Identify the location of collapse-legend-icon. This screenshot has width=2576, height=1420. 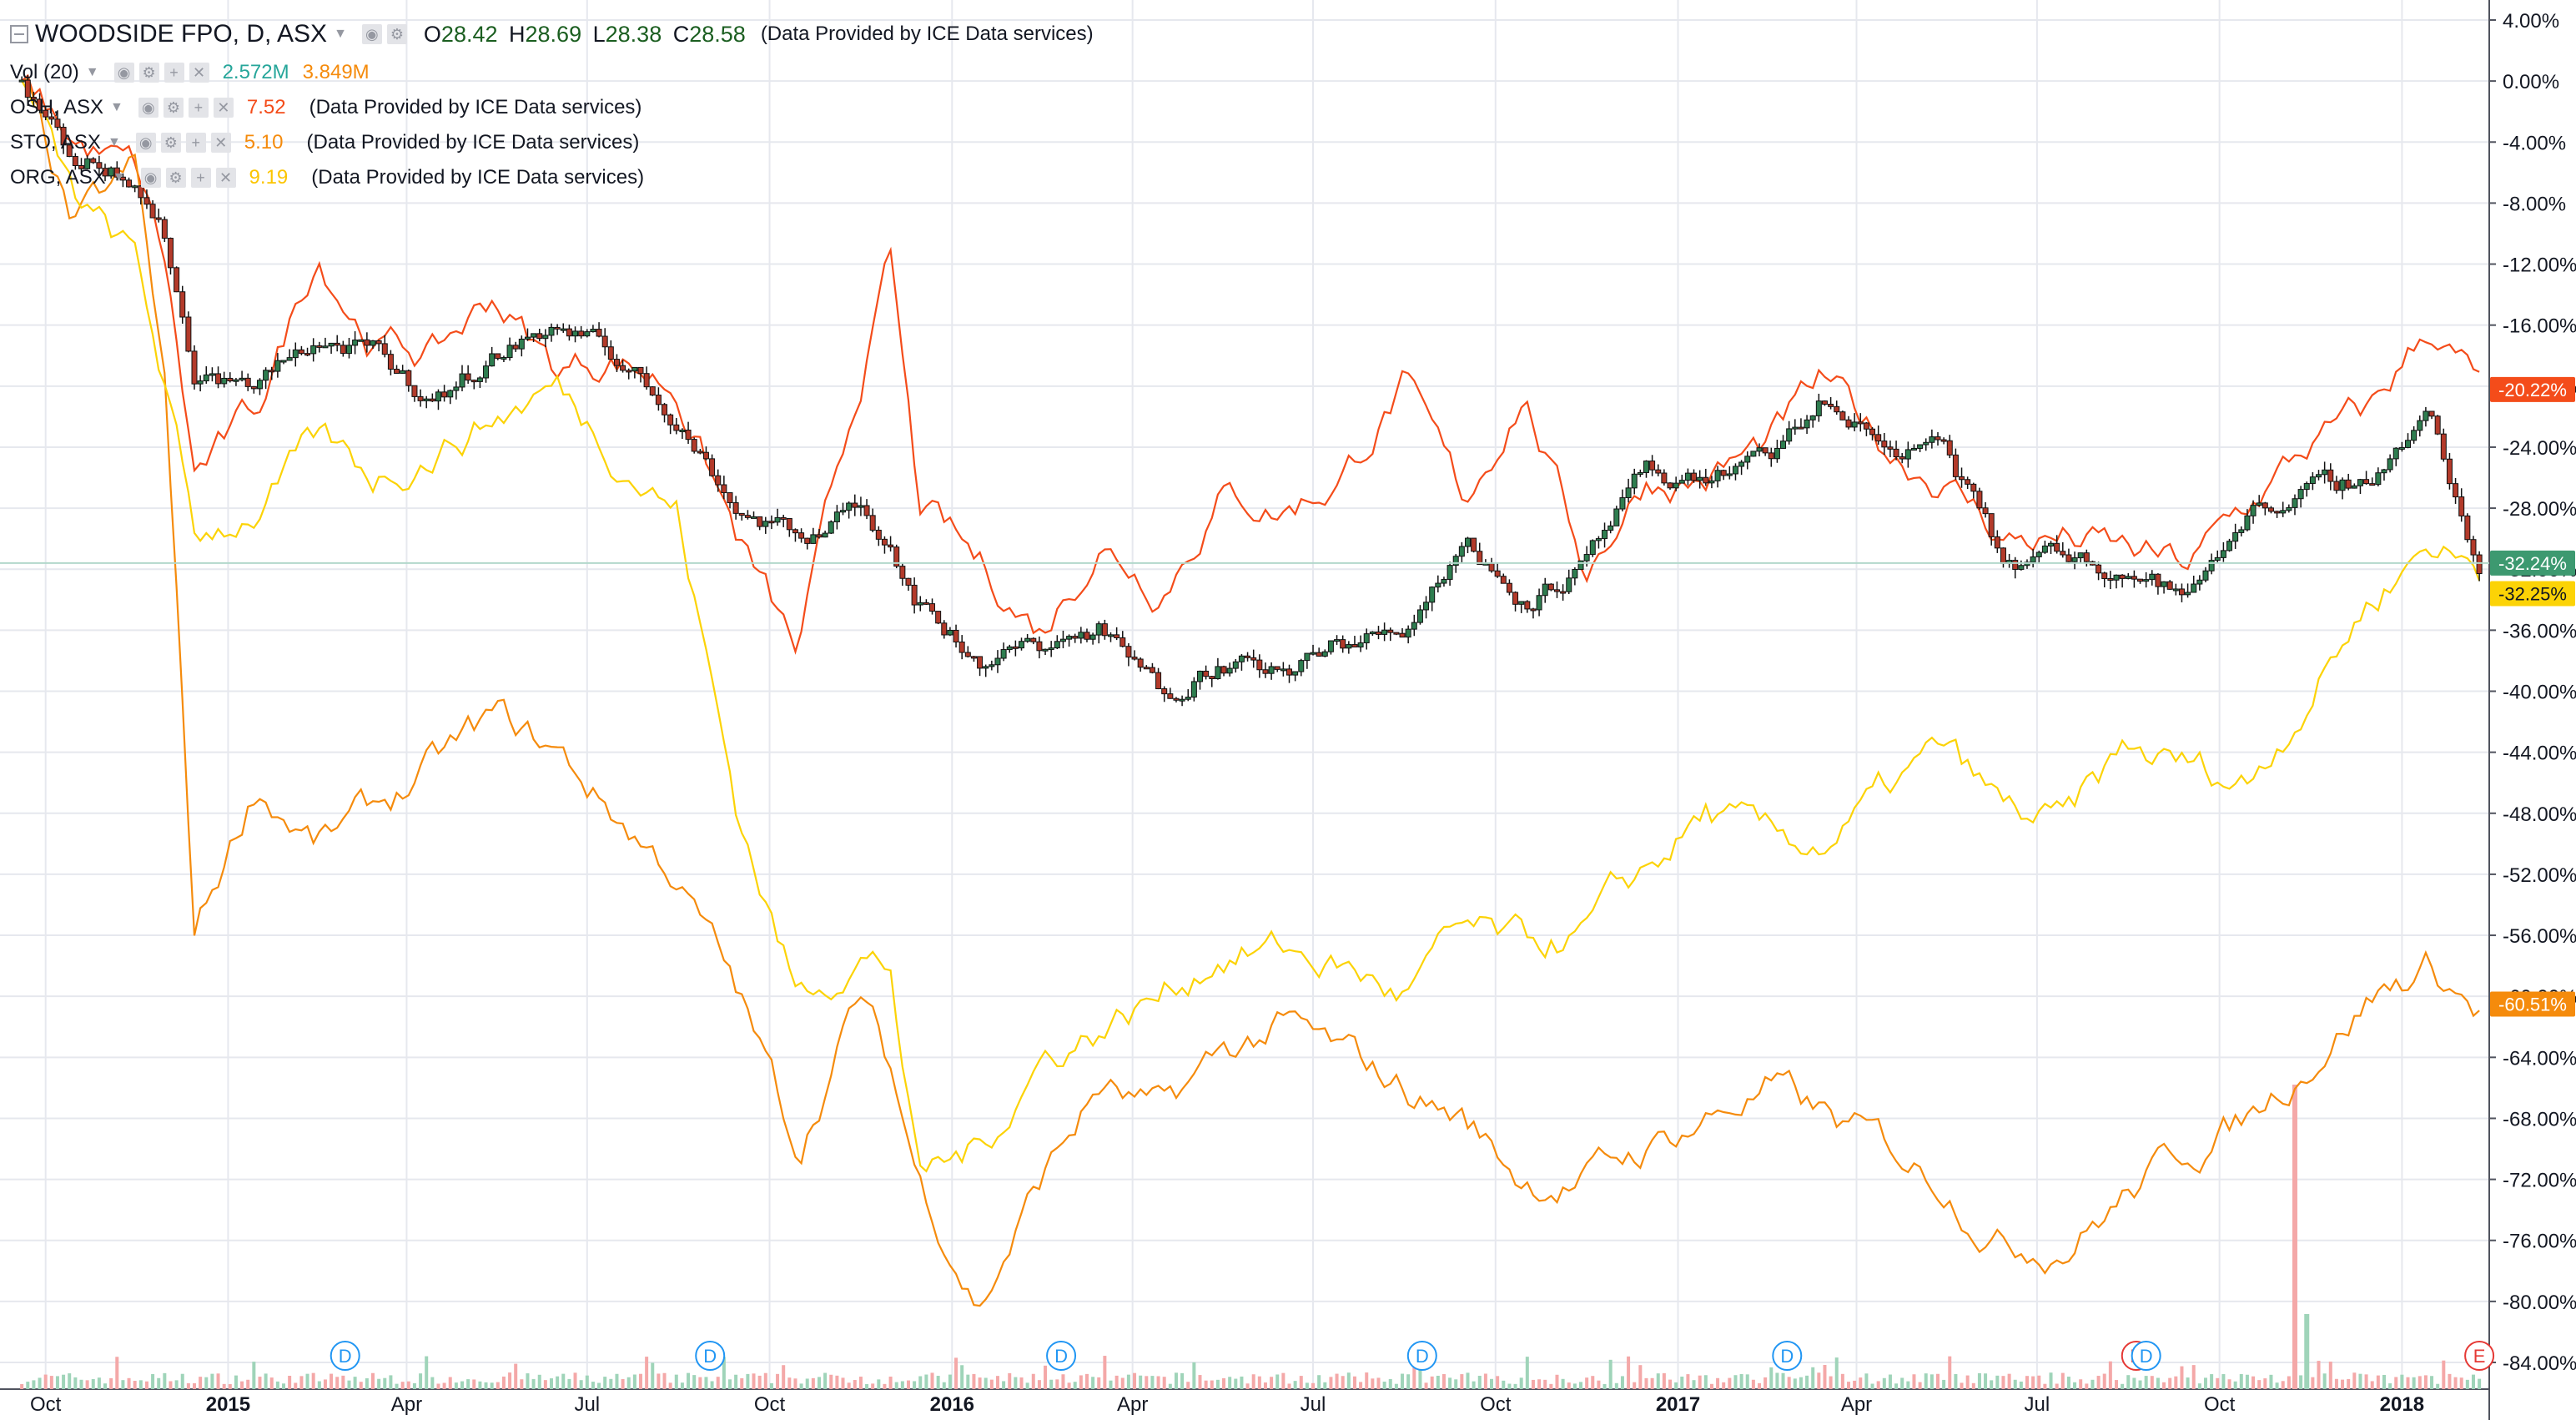
(19, 34).